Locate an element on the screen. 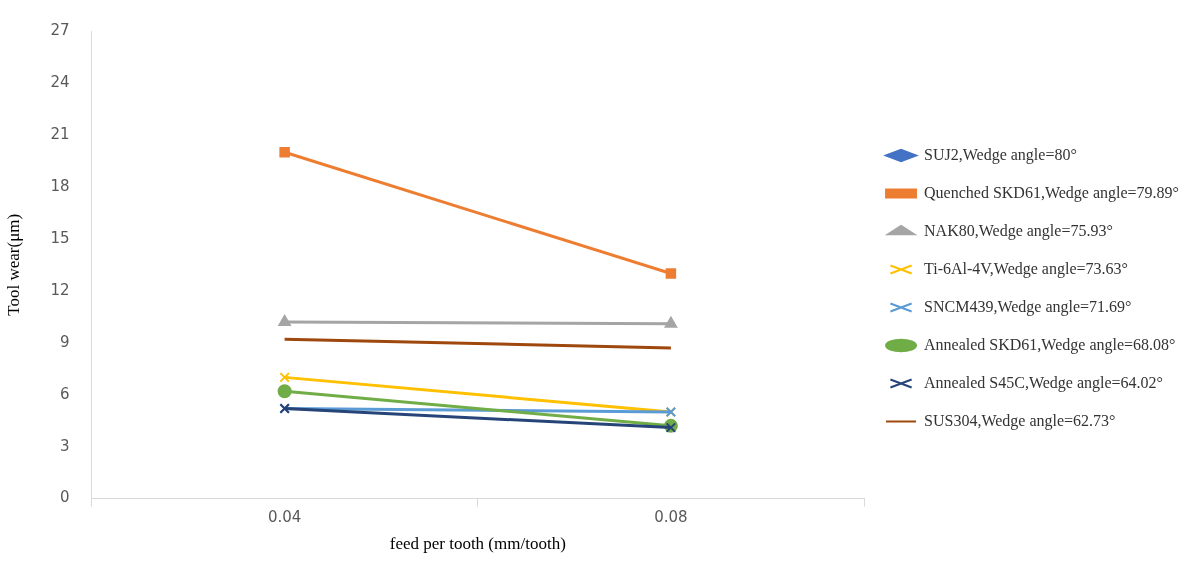 This screenshot has height=569, width=1199. y-tick-label: 0 is located at coordinates (64, 497).